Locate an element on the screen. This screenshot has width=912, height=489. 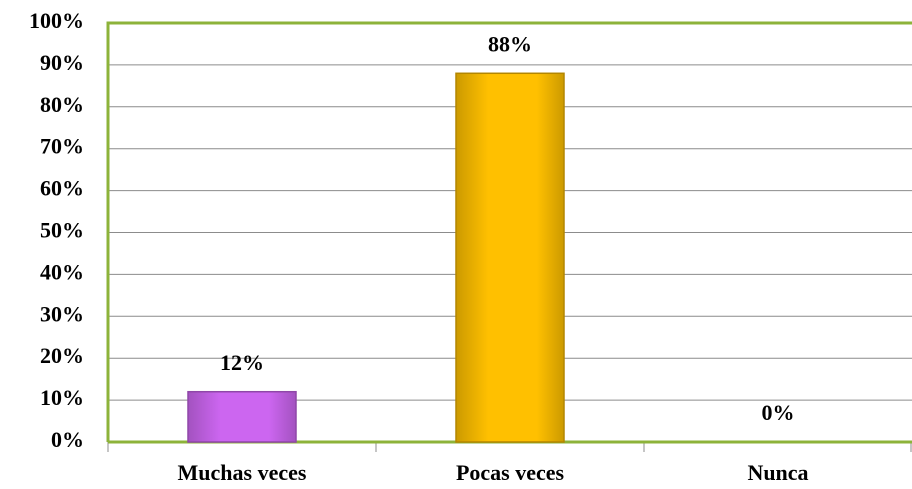
data-label: 0% is located at coordinates (778, 412).